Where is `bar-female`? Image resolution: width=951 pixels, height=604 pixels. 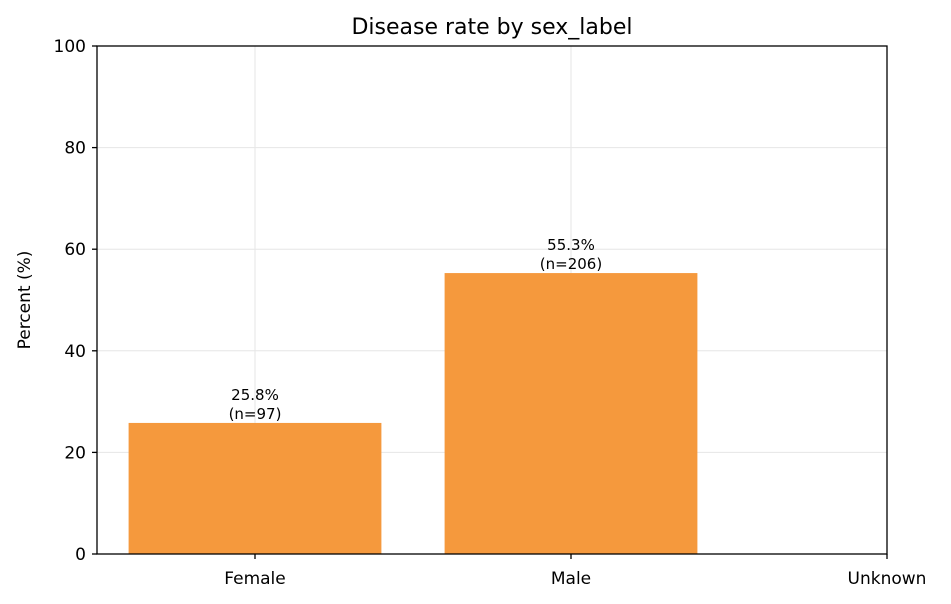
bar-female is located at coordinates (255, 488).